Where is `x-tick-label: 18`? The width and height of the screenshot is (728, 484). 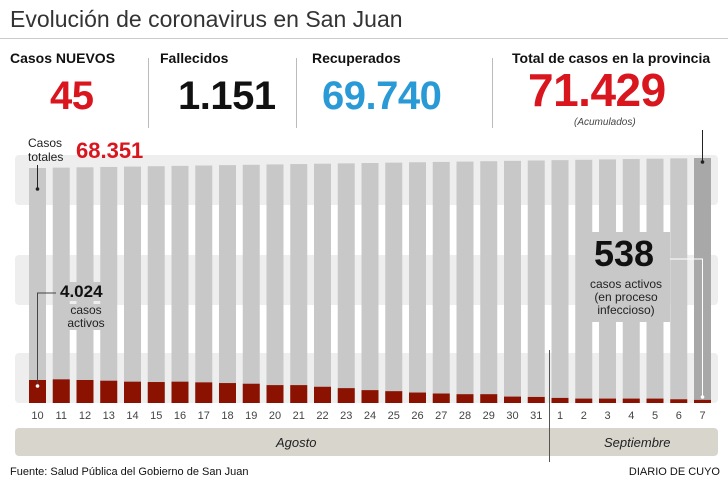 x-tick-label: 18 is located at coordinates (227, 416).